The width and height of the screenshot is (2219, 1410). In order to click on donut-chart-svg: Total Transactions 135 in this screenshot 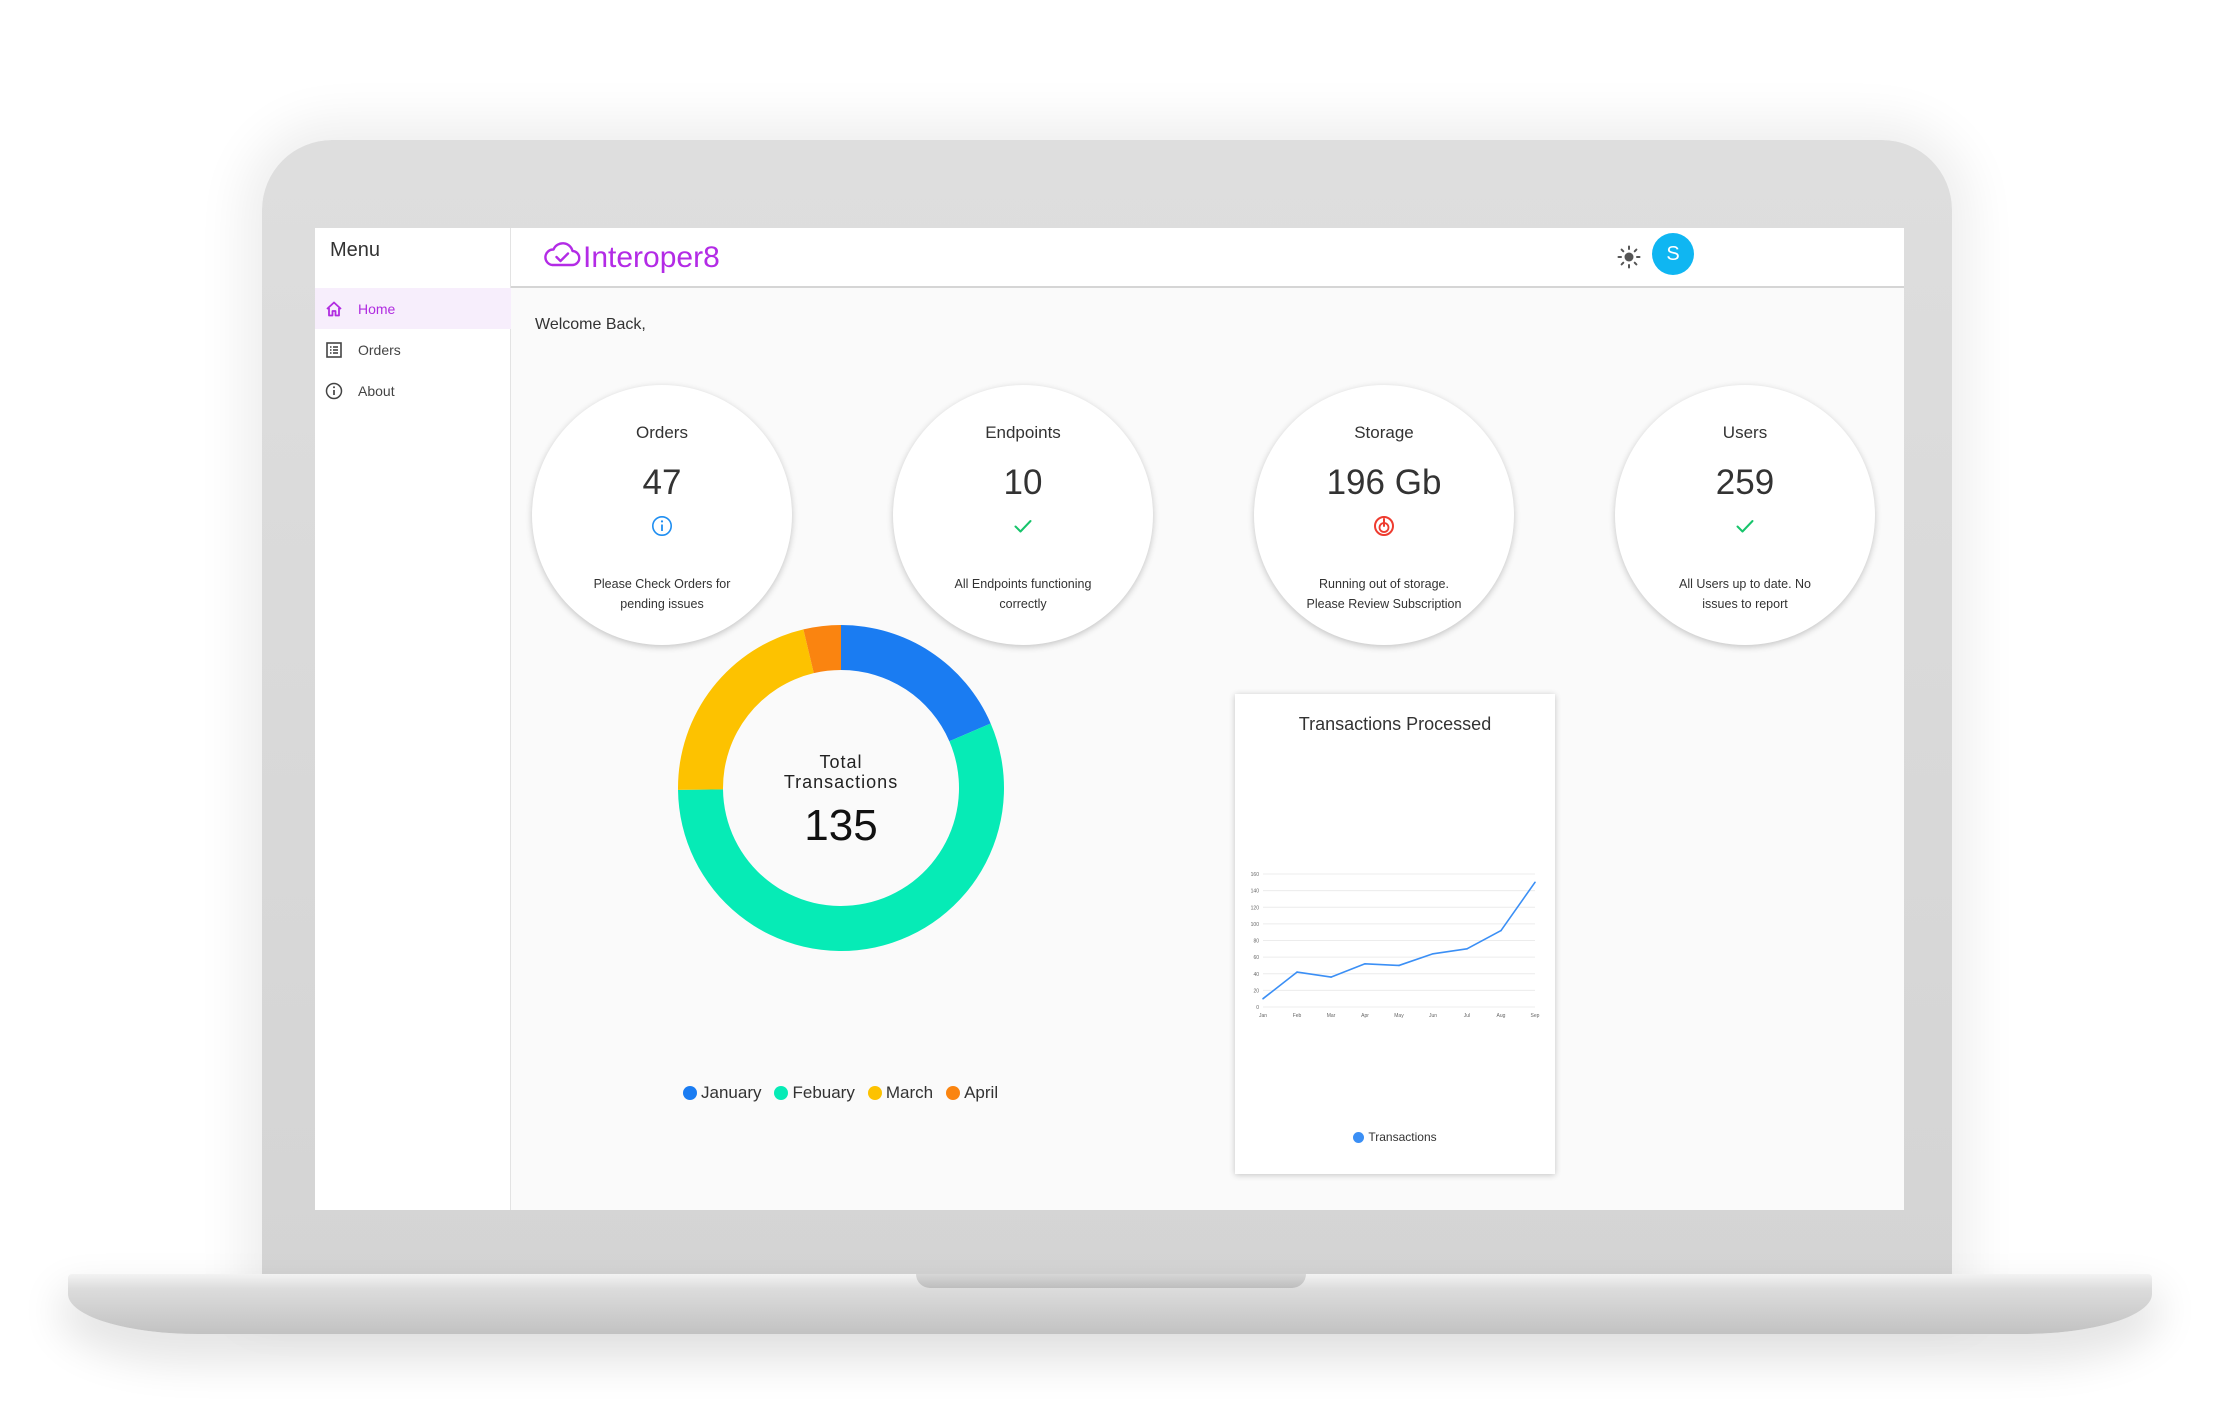, I will do `click(841, 788)`.